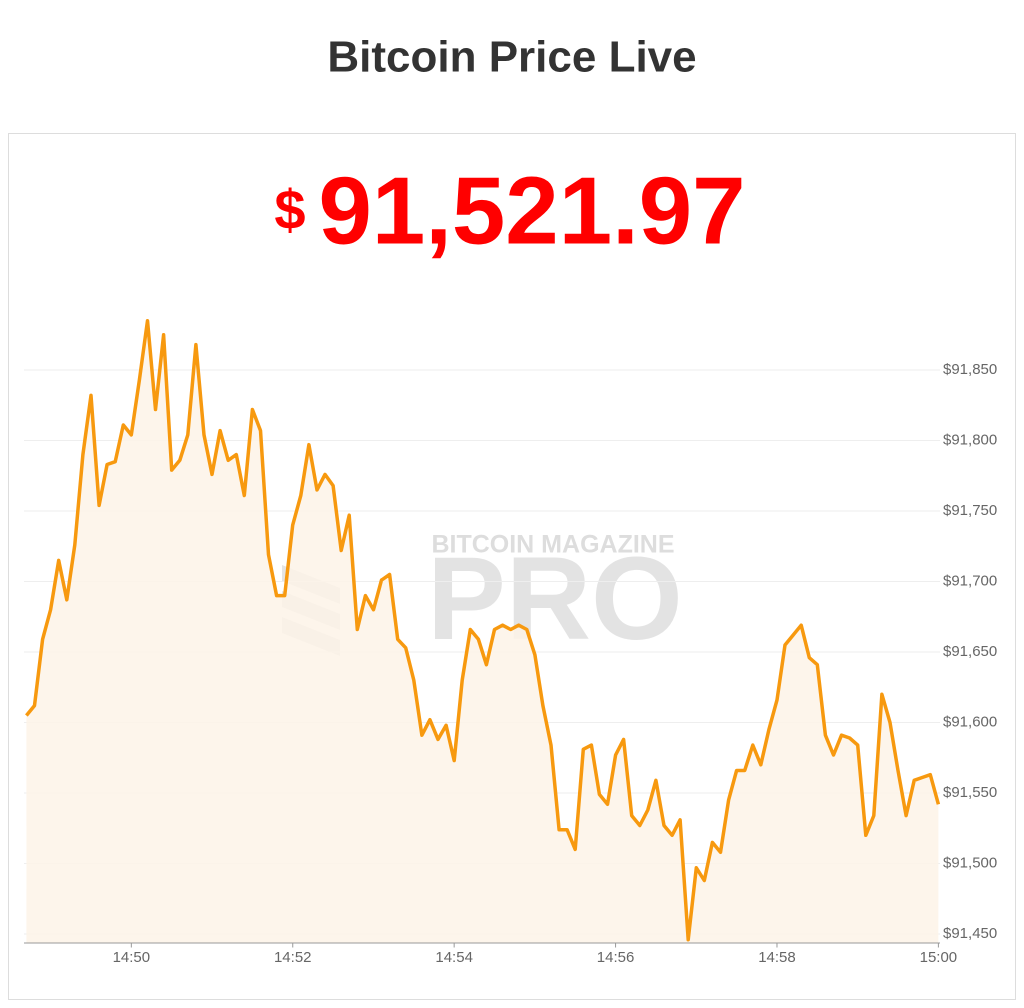 The height and width of the screenshot is (1008, 1024). I want to click on y-tick-label: $91,550, so click(970, 792).